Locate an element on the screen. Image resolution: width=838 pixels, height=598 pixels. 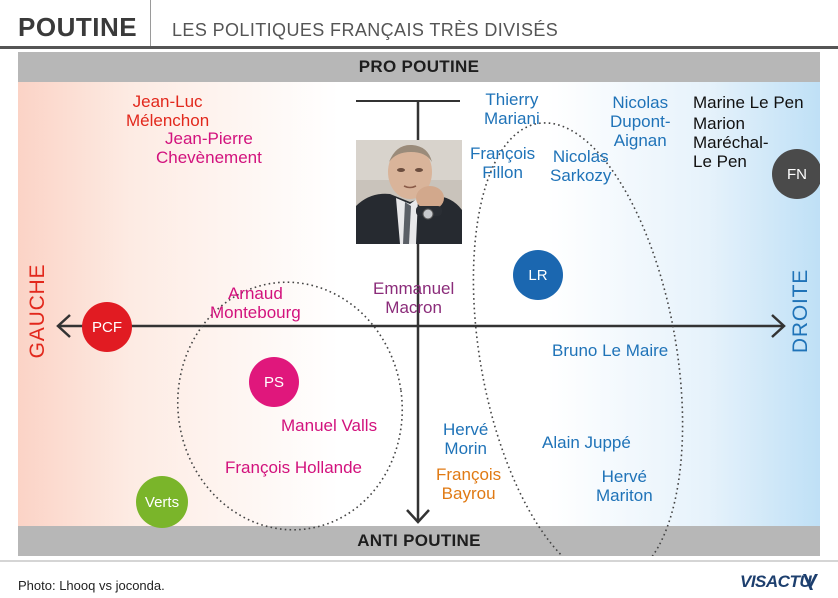
visactu-logo: VISACTU is located at coordinates (776, 581).